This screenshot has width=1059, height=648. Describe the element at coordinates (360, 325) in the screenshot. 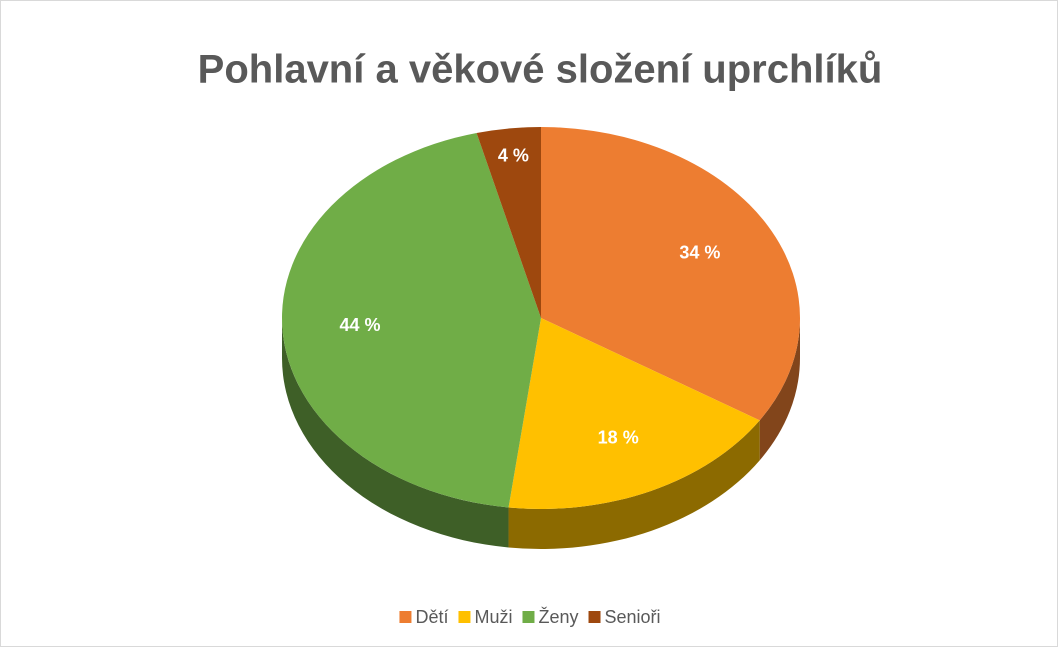

I see `data-label: 44 %` at that location.